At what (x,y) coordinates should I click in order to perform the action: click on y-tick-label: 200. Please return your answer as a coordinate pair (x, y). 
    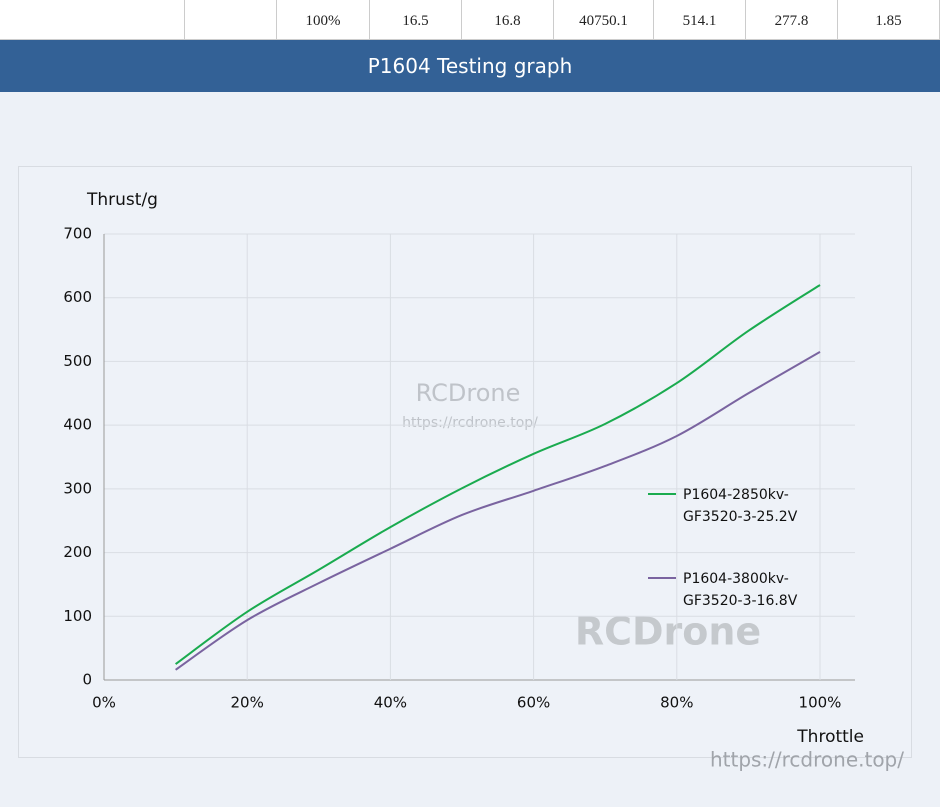
    Looking at the image, I should click on (77, 552).